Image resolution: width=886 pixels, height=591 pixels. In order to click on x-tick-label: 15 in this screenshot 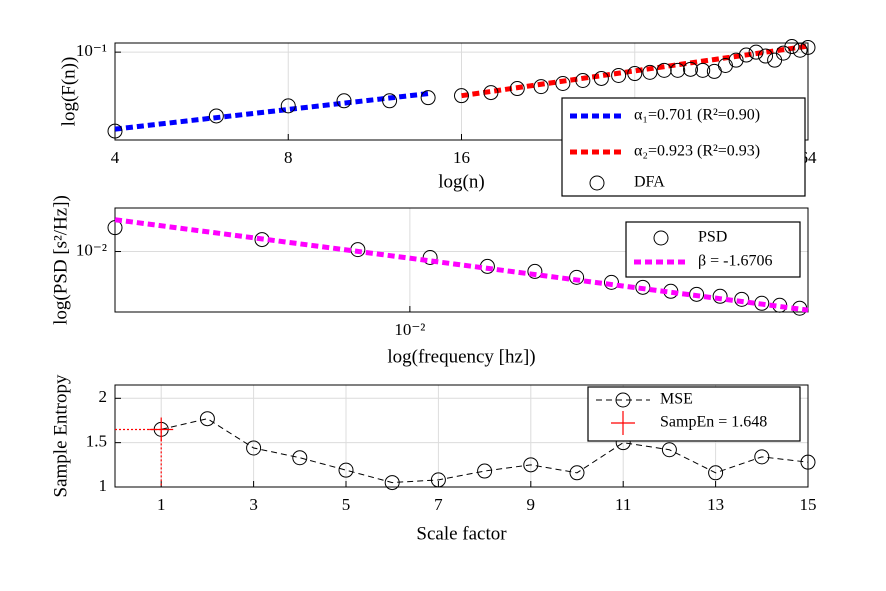, I will do `click(808, 504)`.